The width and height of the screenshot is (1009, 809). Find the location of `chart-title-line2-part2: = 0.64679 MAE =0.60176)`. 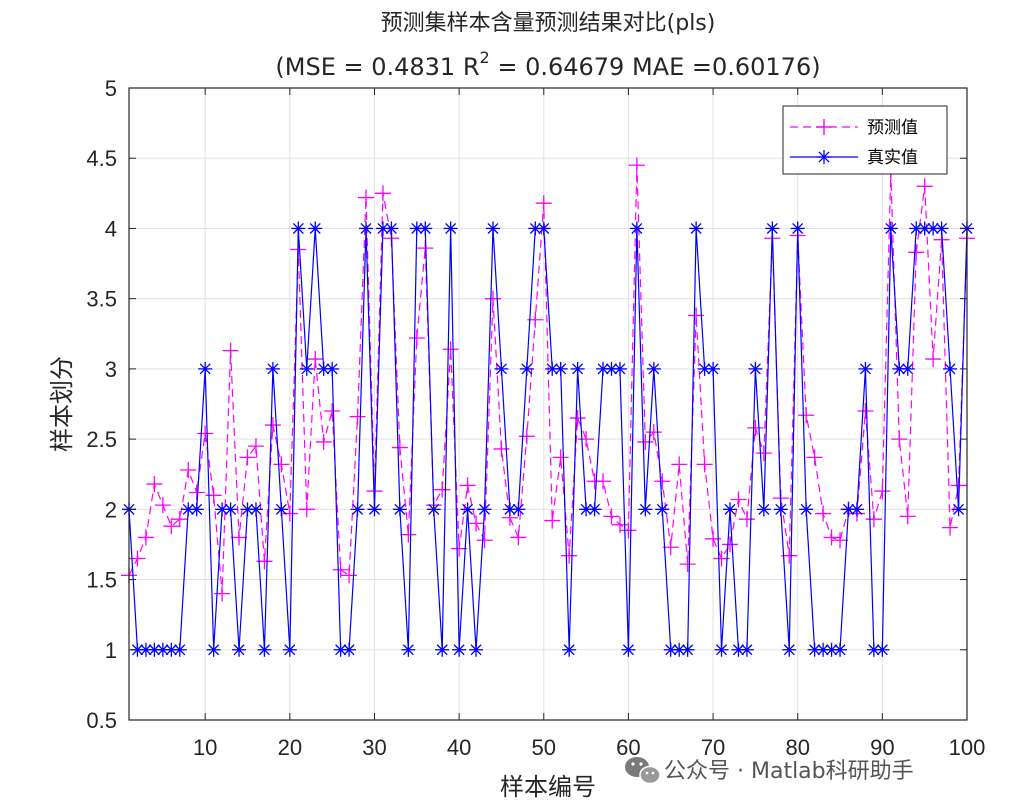

chart-title-line2-part2: = 0.64679 MAE =0.60176) is located at coordinates (655, 67).